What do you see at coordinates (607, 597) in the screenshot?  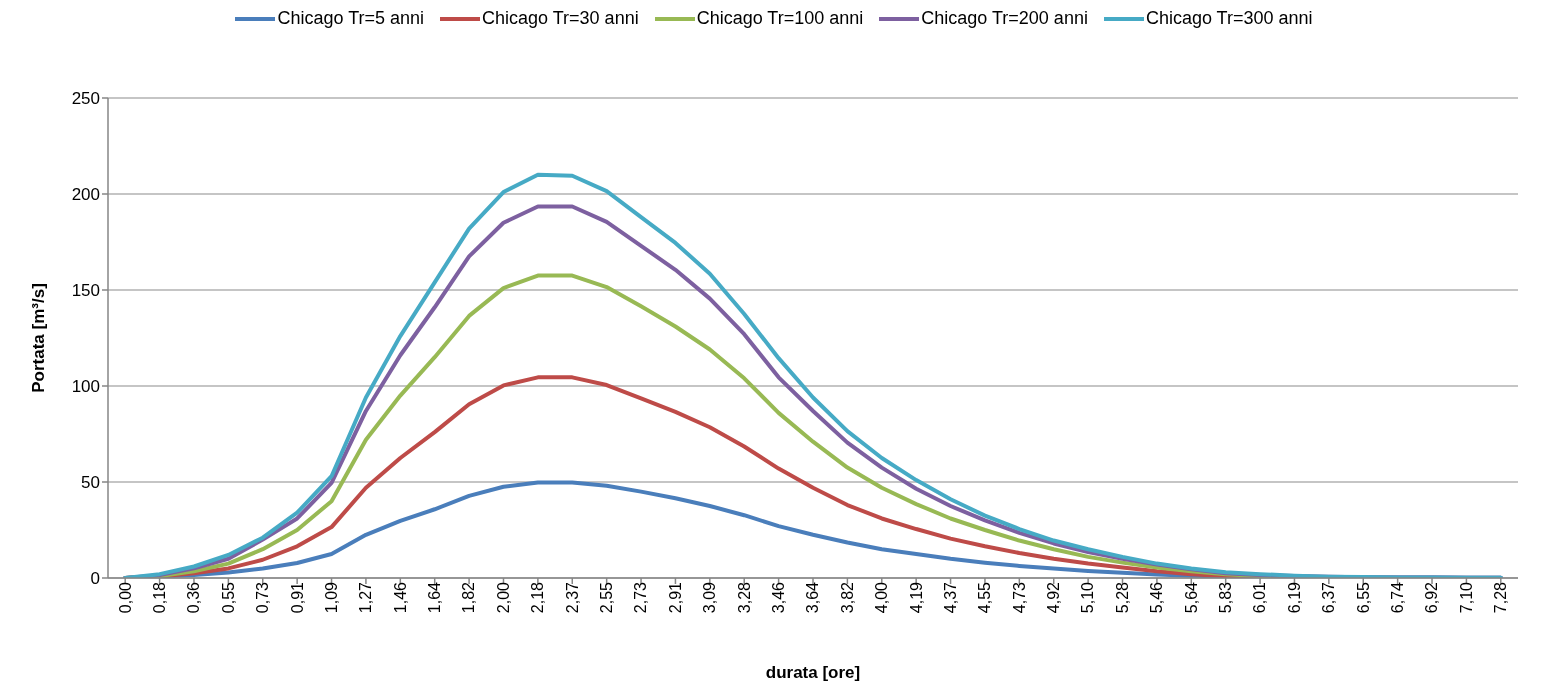 I see `x-tick-label: 2,55` at bounding box center [607, 597].